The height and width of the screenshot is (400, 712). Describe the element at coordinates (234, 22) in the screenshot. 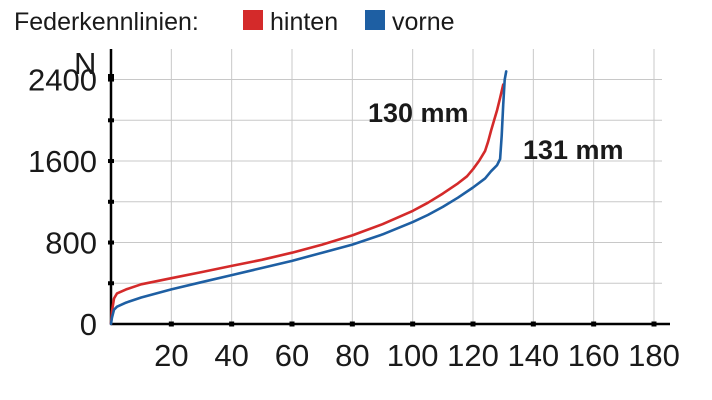

I see `legend: Federkennlinien: hinten vorne` at that location.